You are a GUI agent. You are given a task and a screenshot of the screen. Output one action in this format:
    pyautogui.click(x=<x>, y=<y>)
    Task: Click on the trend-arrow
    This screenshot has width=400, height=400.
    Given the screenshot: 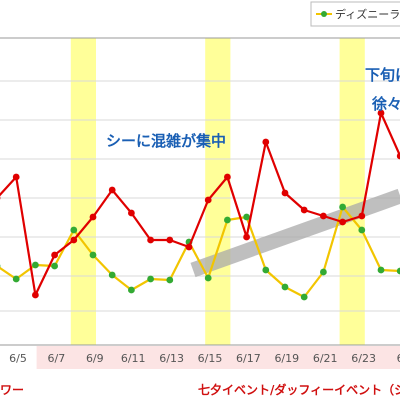 What is the action you would take?
    pyautogui.click(x=295, y=233)
    